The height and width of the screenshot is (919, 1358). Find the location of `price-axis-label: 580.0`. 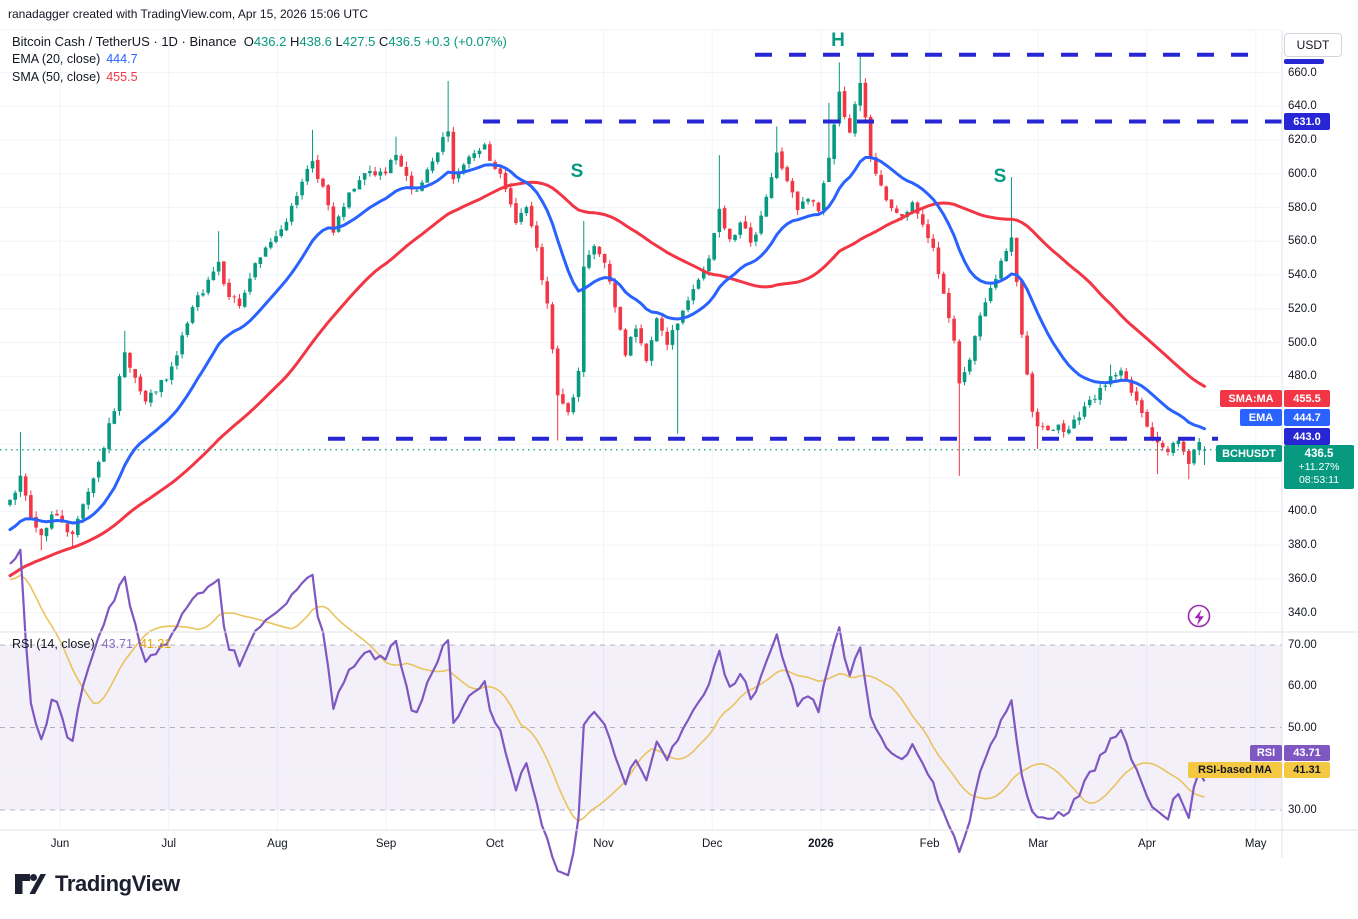

price-axis-label: 580.0 is located at coordinates (1302, 207).